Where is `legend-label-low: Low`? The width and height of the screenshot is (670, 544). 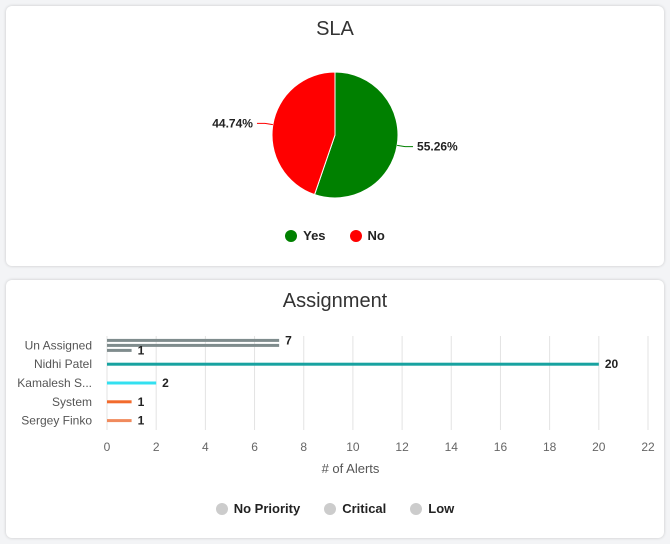
legend-label-low: Low is located at coordinates (441, 508).